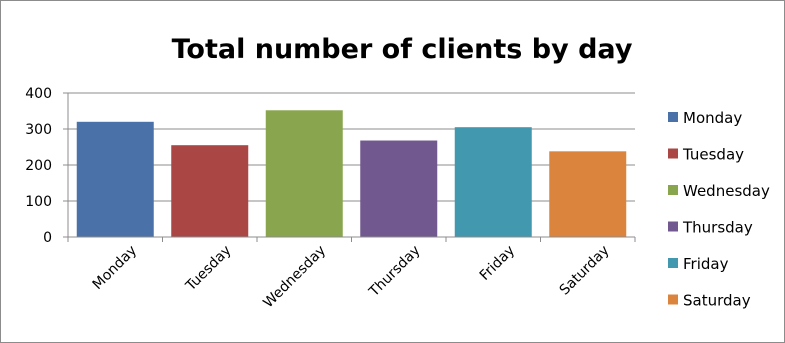 This screenshot has width=785, height=343. Describe the element at coordinates (726, 191) in the screenshot. I see `legend-label: Wednesday` at that location.